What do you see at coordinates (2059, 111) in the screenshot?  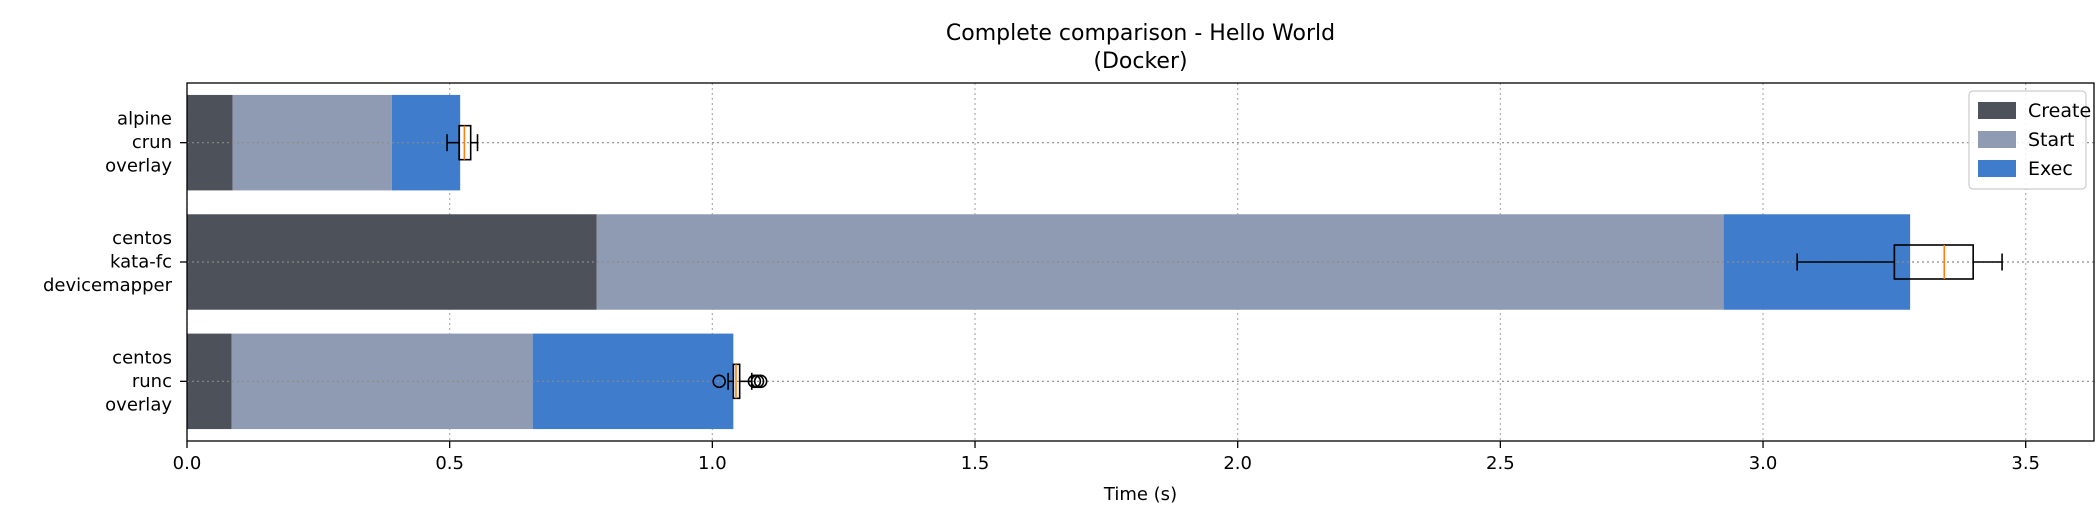 I see `legend-label: Create` at bounding box center [2059, 111].